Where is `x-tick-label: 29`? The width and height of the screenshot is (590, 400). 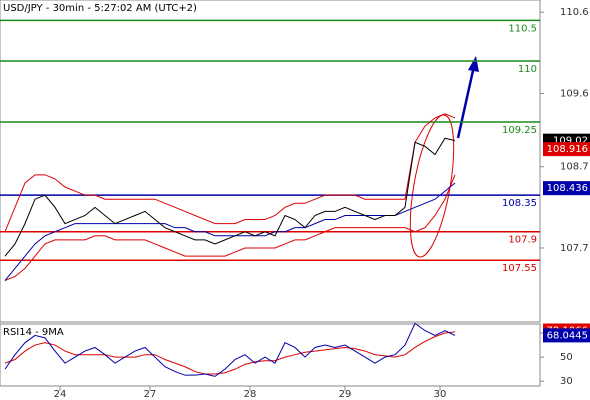
x-tick-label: 29 is located at coordinates (345, 394).